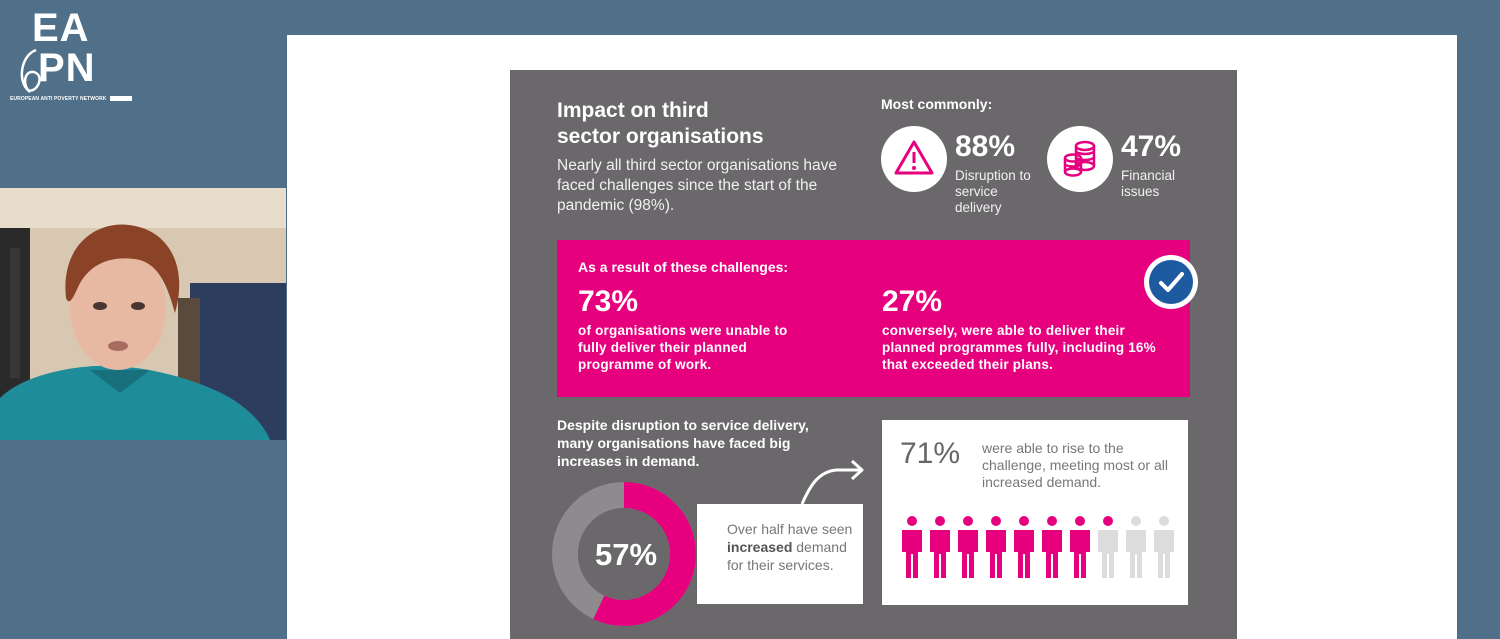  Describe the element at coordinates (1038, 547) in the screenshot. I see `people-pictogram` at that location.